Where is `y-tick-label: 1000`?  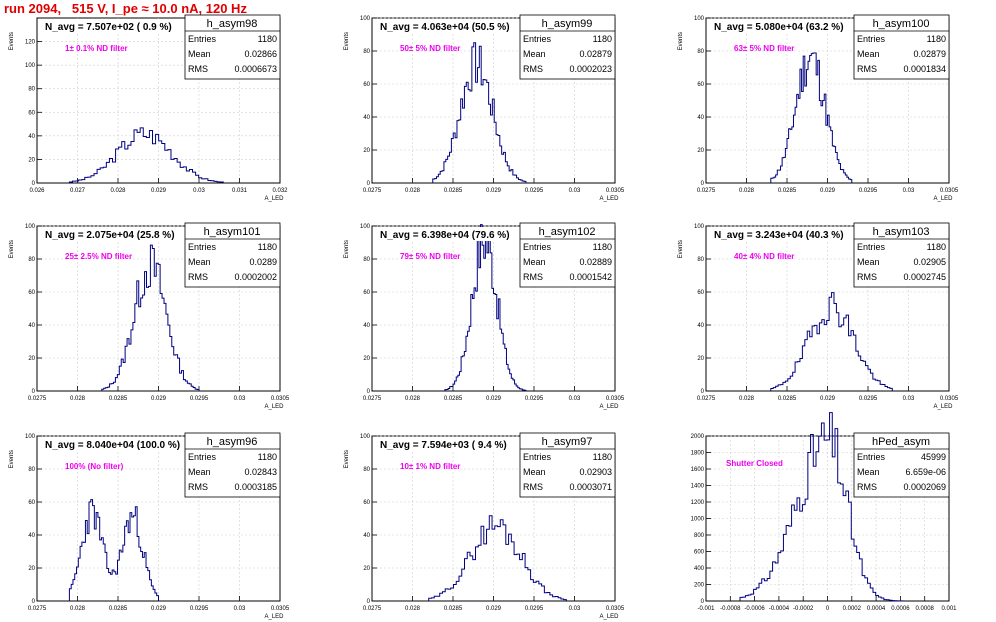 y-tick-label: 1000 is located at coordinates (698, 520).